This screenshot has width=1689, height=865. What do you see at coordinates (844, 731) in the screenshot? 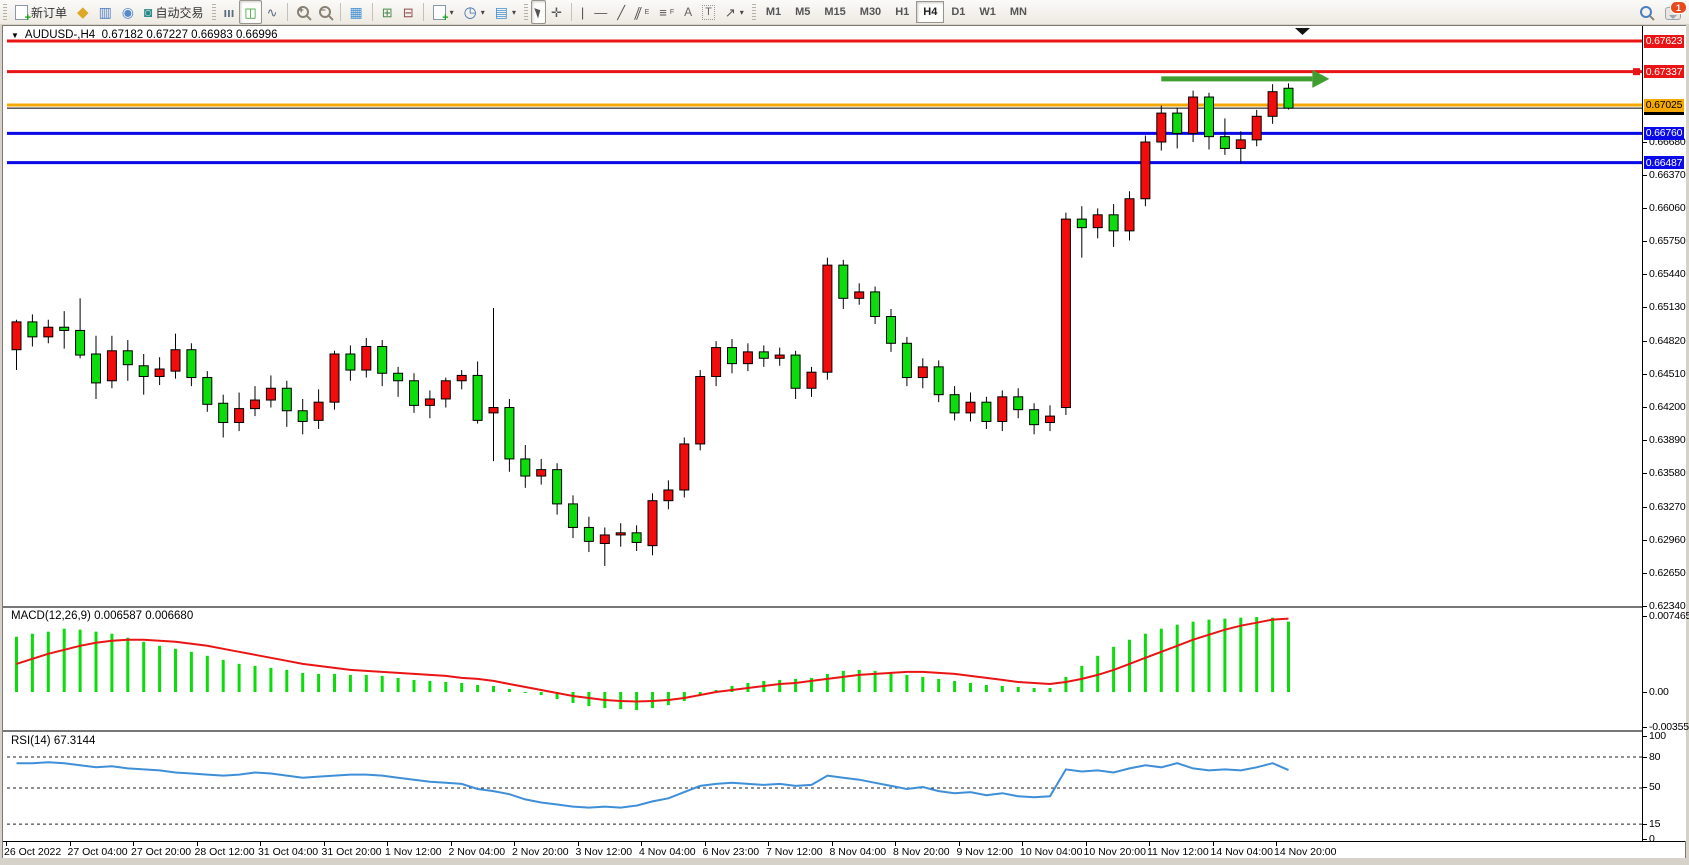
I see `panel-splitter-rsi` at bounding box center [844, 731].